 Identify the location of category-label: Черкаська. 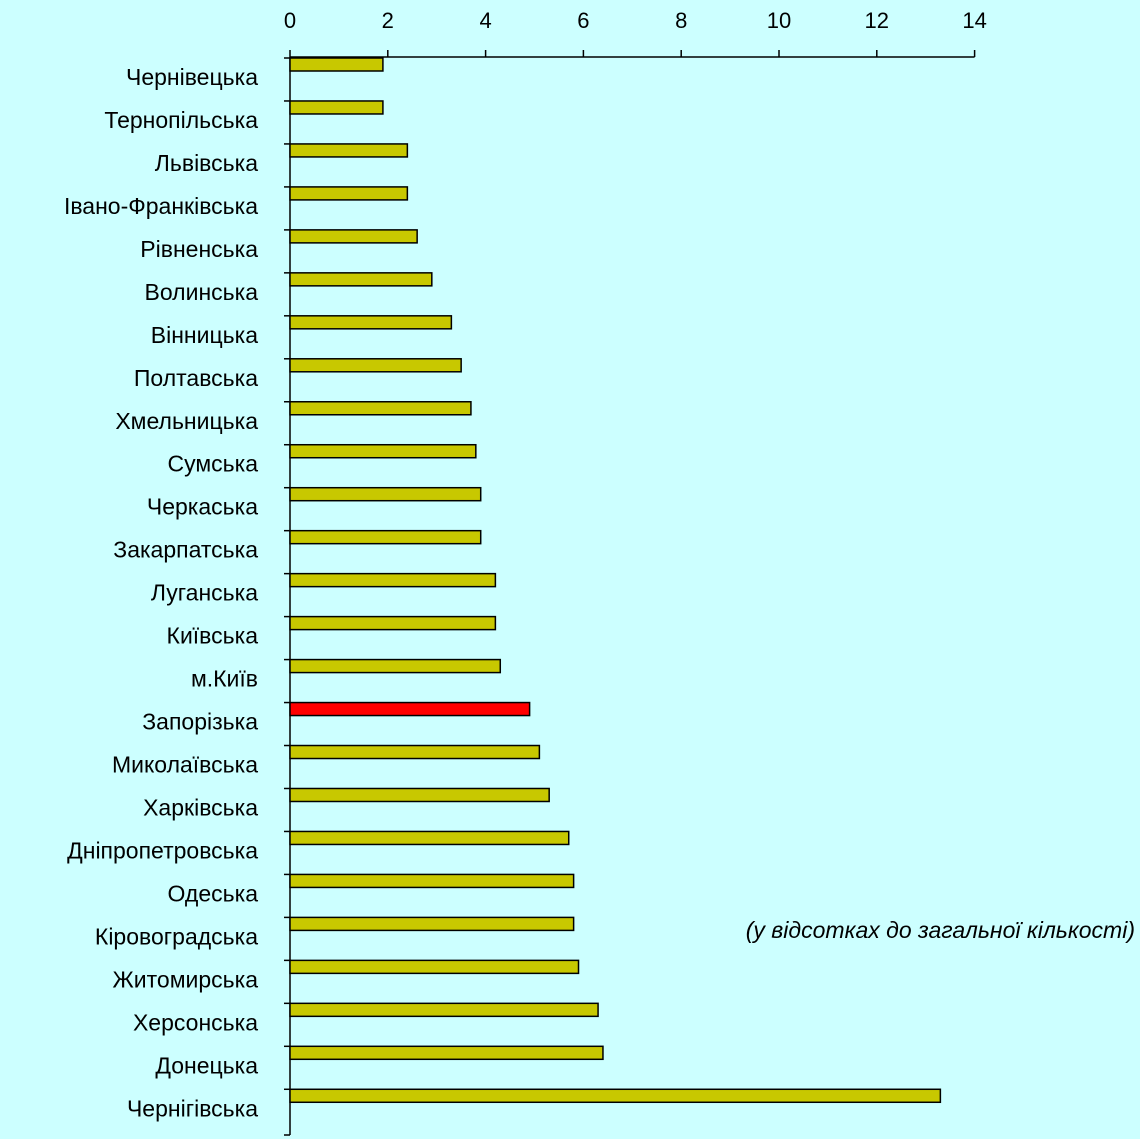
(202, 507).